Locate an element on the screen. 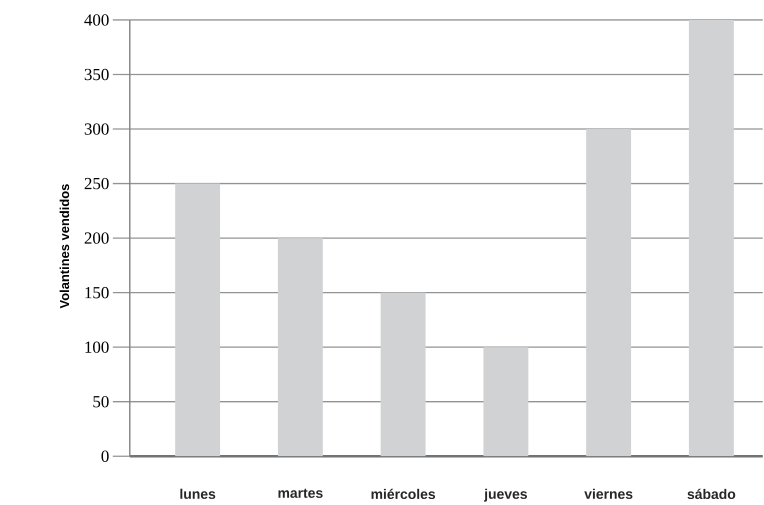  y-tick-label: 50 is located at coordinates (101, 402).